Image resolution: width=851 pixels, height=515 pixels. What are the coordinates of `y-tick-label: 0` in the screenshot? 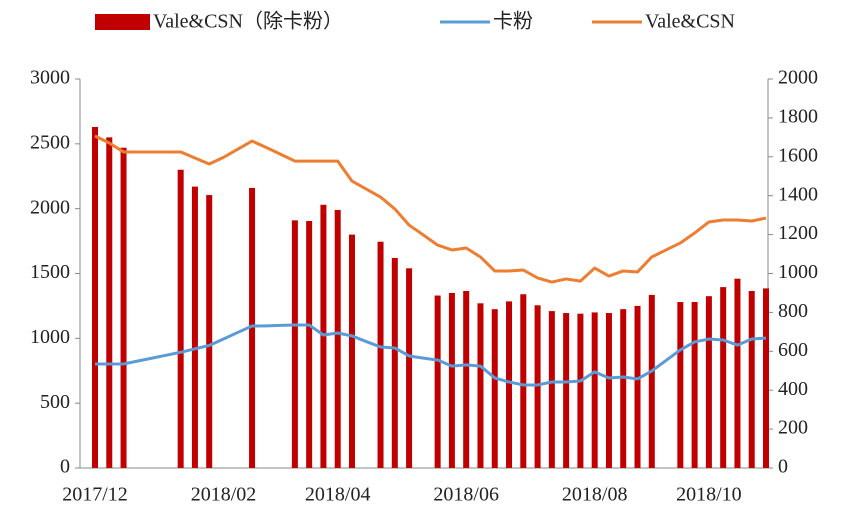 It's located at (65, 467).